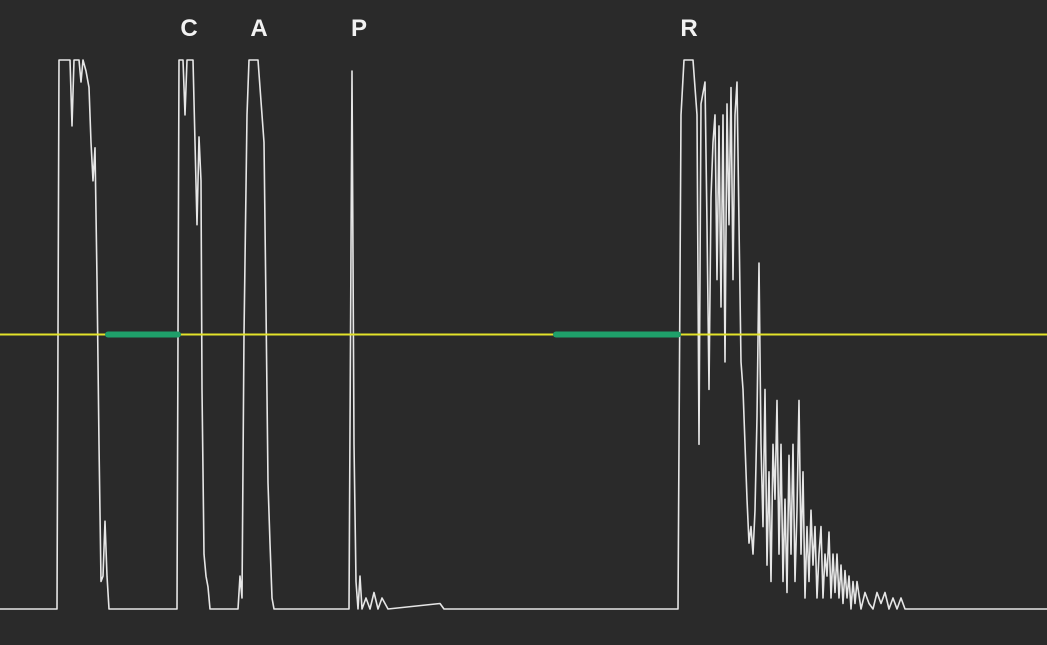 This screenshot has width=1047, height=645. Describe the element at coordinates (258, 28) in the screenshot. I see `peak-label-a: A` at that location.